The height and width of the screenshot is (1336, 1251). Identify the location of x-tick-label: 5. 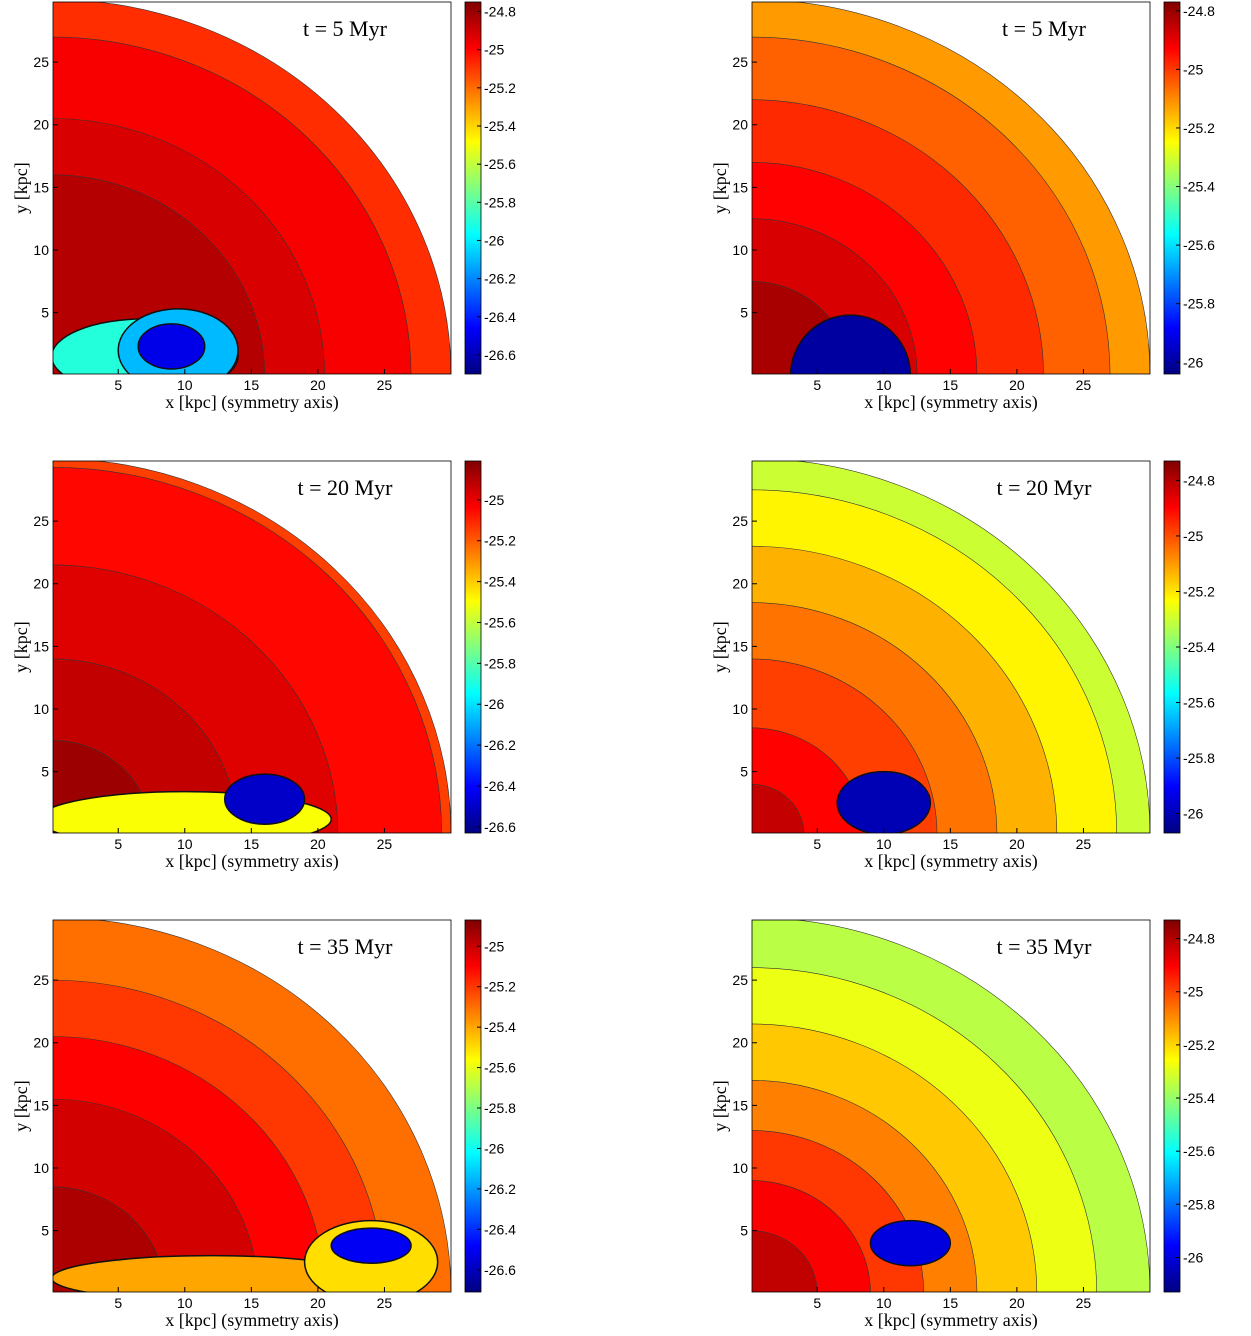
(817, 1303).